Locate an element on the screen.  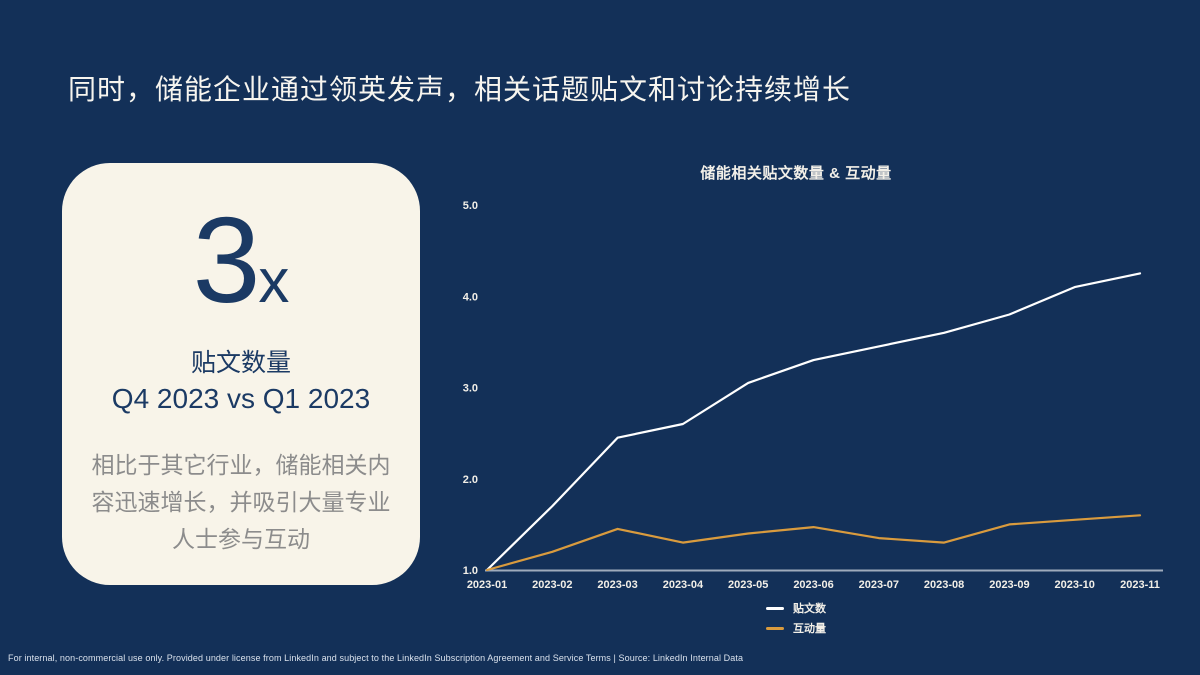
legend-item-0: 贴文数 is located at coordinates (796, 608).